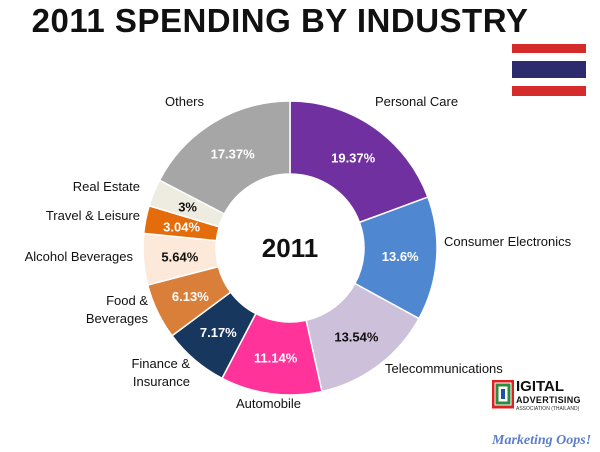  I want to click on category-label: Food & Beverages, so click(117, 309).